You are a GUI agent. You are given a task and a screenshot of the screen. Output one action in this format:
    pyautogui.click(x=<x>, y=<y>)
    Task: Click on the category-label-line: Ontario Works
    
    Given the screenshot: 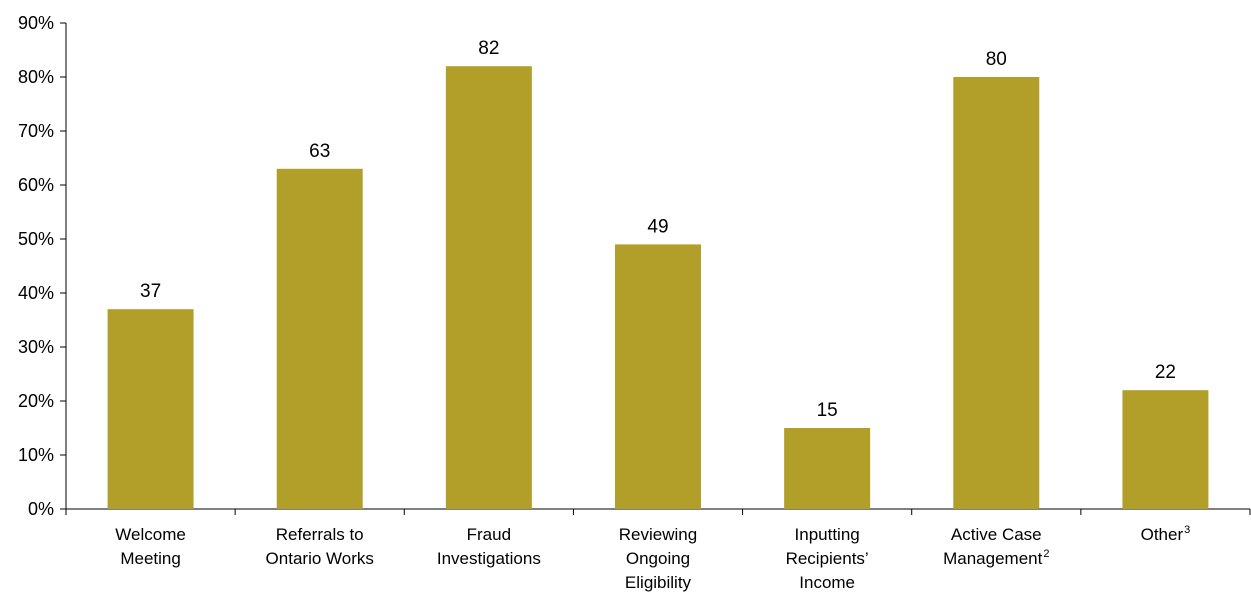 What is the action you would take?
    pyautogui.click(x=320, y=558)
    